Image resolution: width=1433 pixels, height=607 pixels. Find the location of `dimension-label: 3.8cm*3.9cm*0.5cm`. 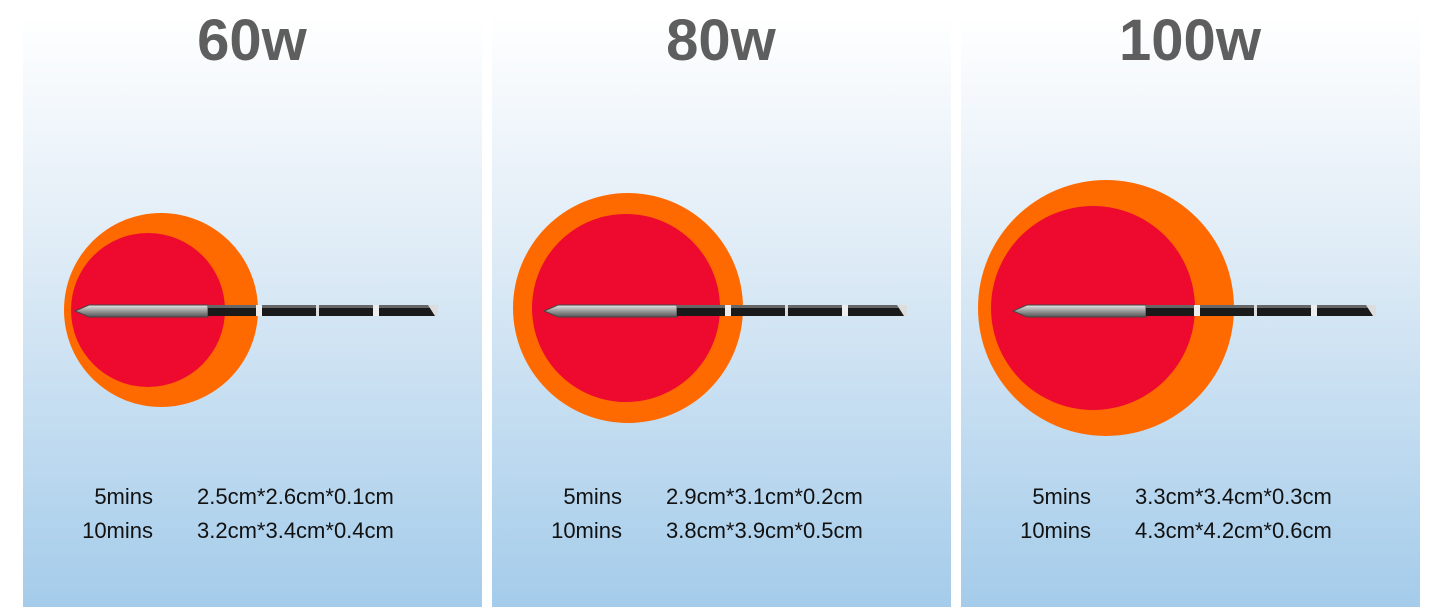

dimension-label: 3.8cm*3.9cm*0.5cm is located at coordinates (764, 530).